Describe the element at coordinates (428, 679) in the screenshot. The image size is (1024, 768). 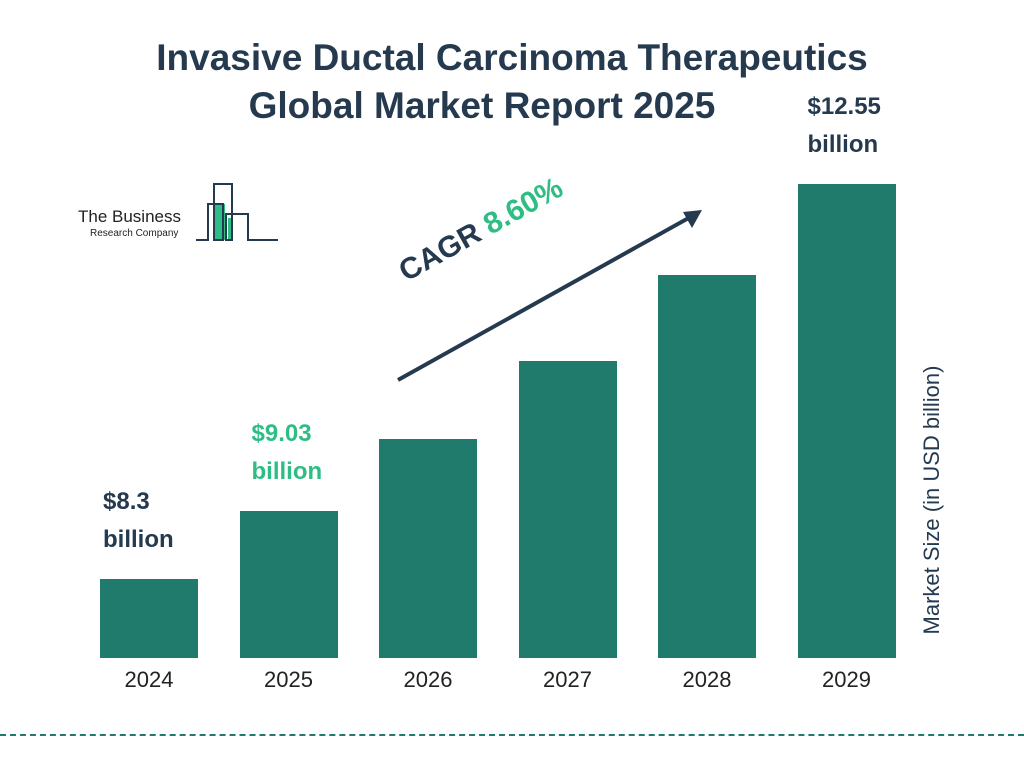
I see `x-tick-label: 2026` at that location.